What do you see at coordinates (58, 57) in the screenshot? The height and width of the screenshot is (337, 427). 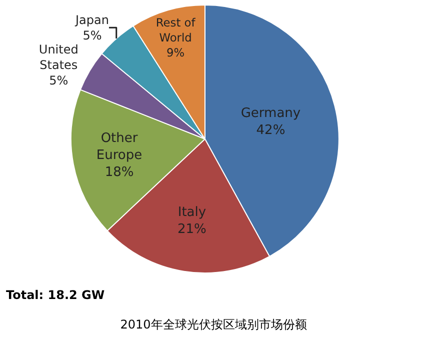 I see `slice-label: United States` at bounding box center [58, 57].